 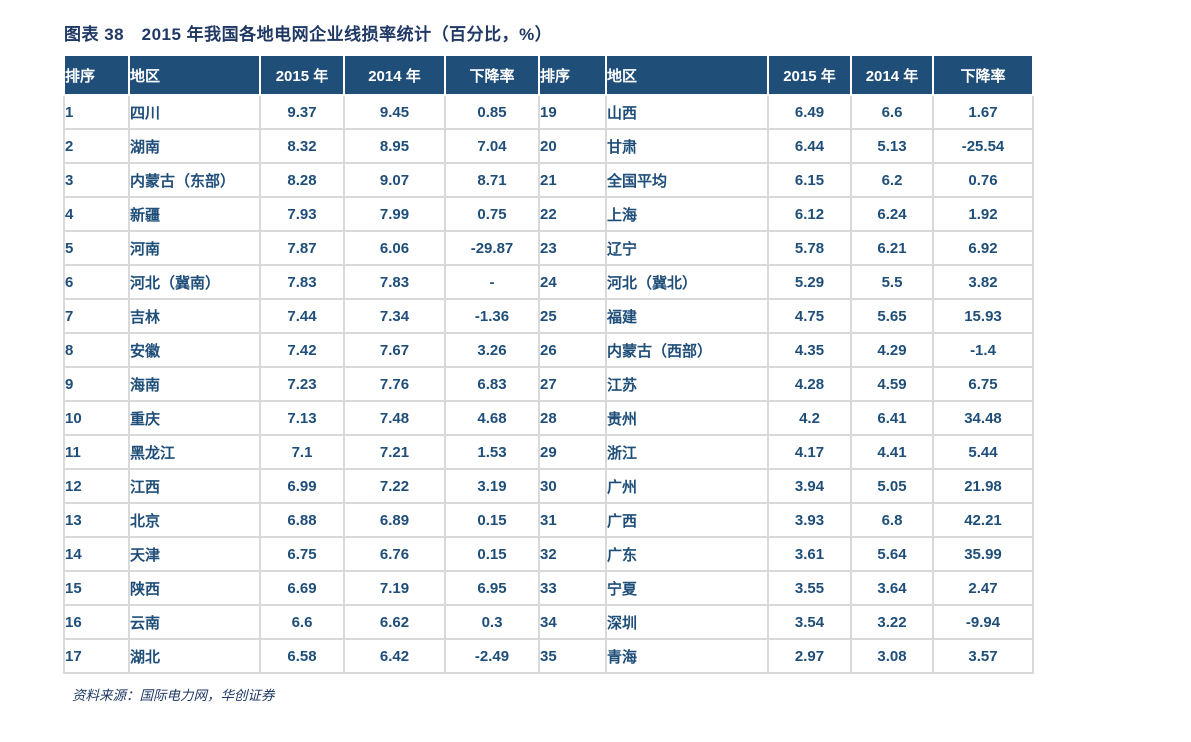 What do you see at coordinates (194, 452) in the screenshot?
I see `cell-region: 黑龙江` at bounding box center [194, 452].